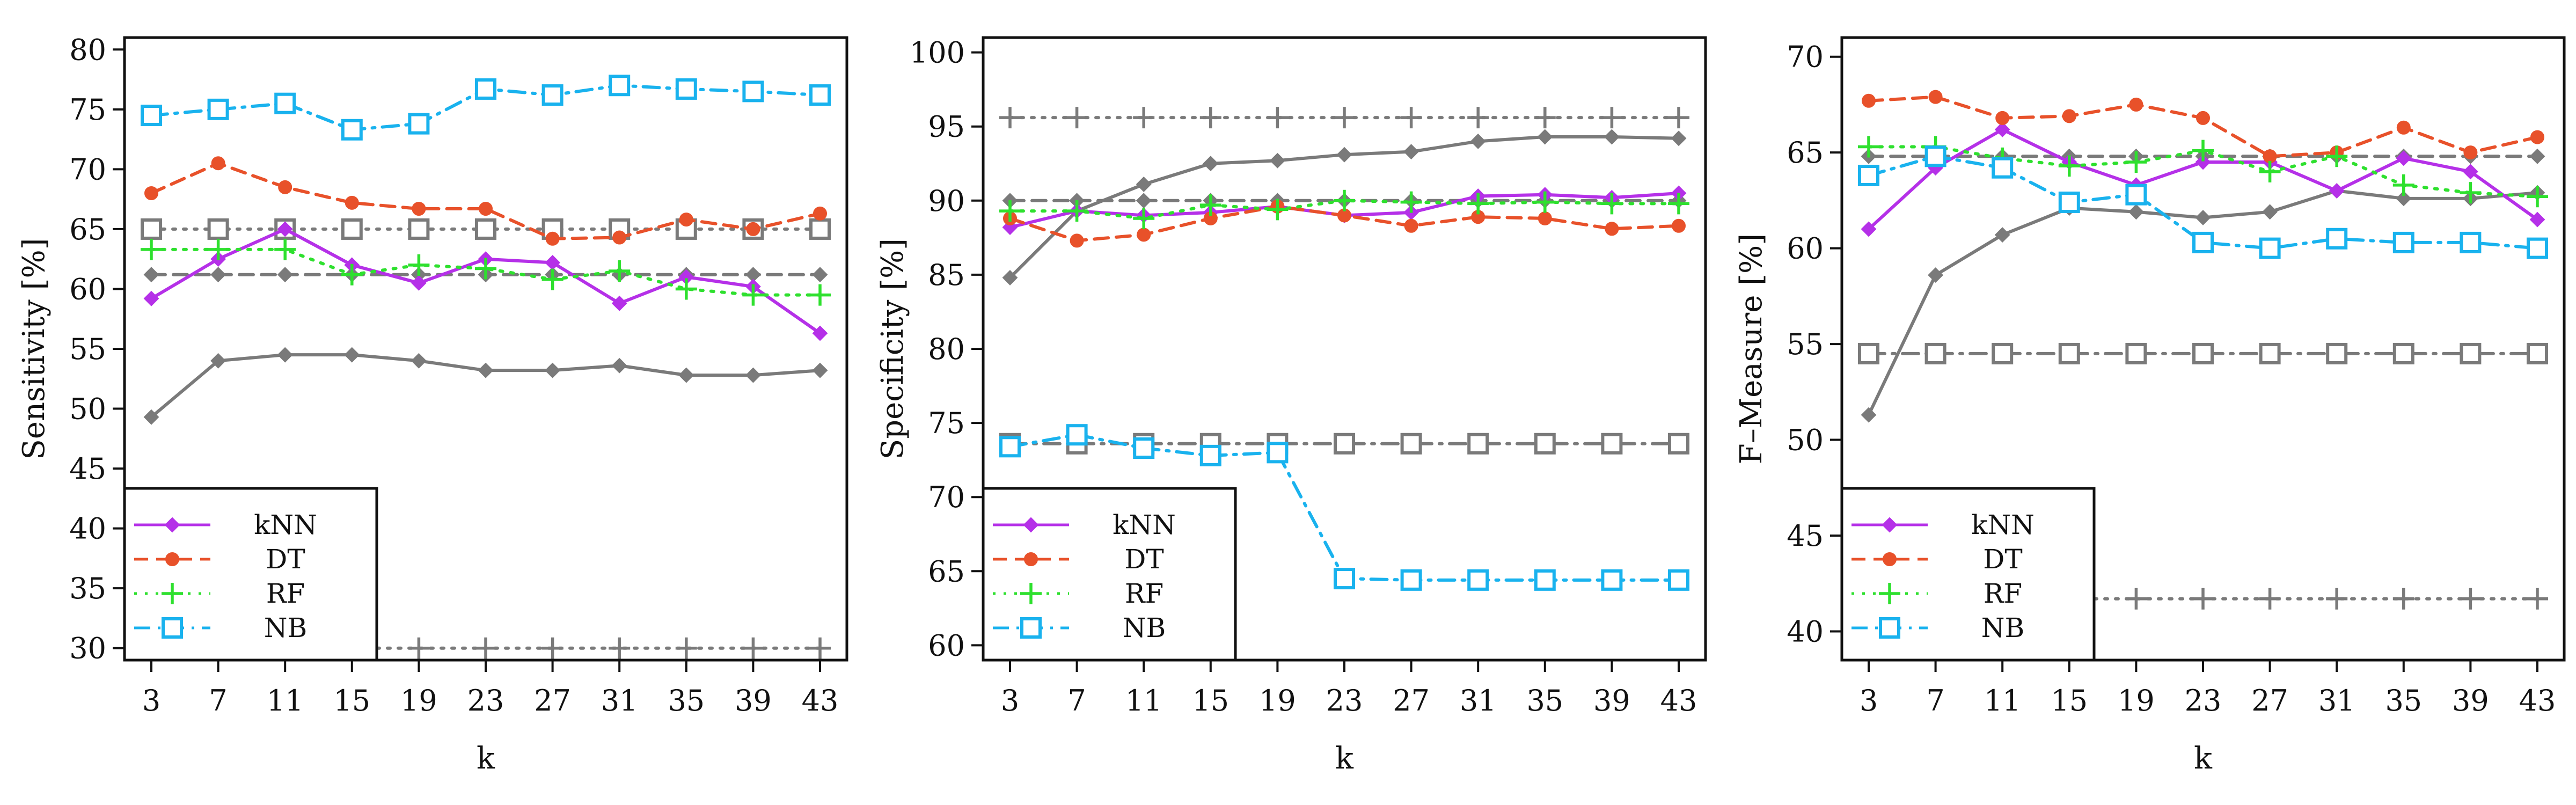 This screenshot has width=2576, height=805. I want to click on y-tick-label: 40, so click(87, 529).